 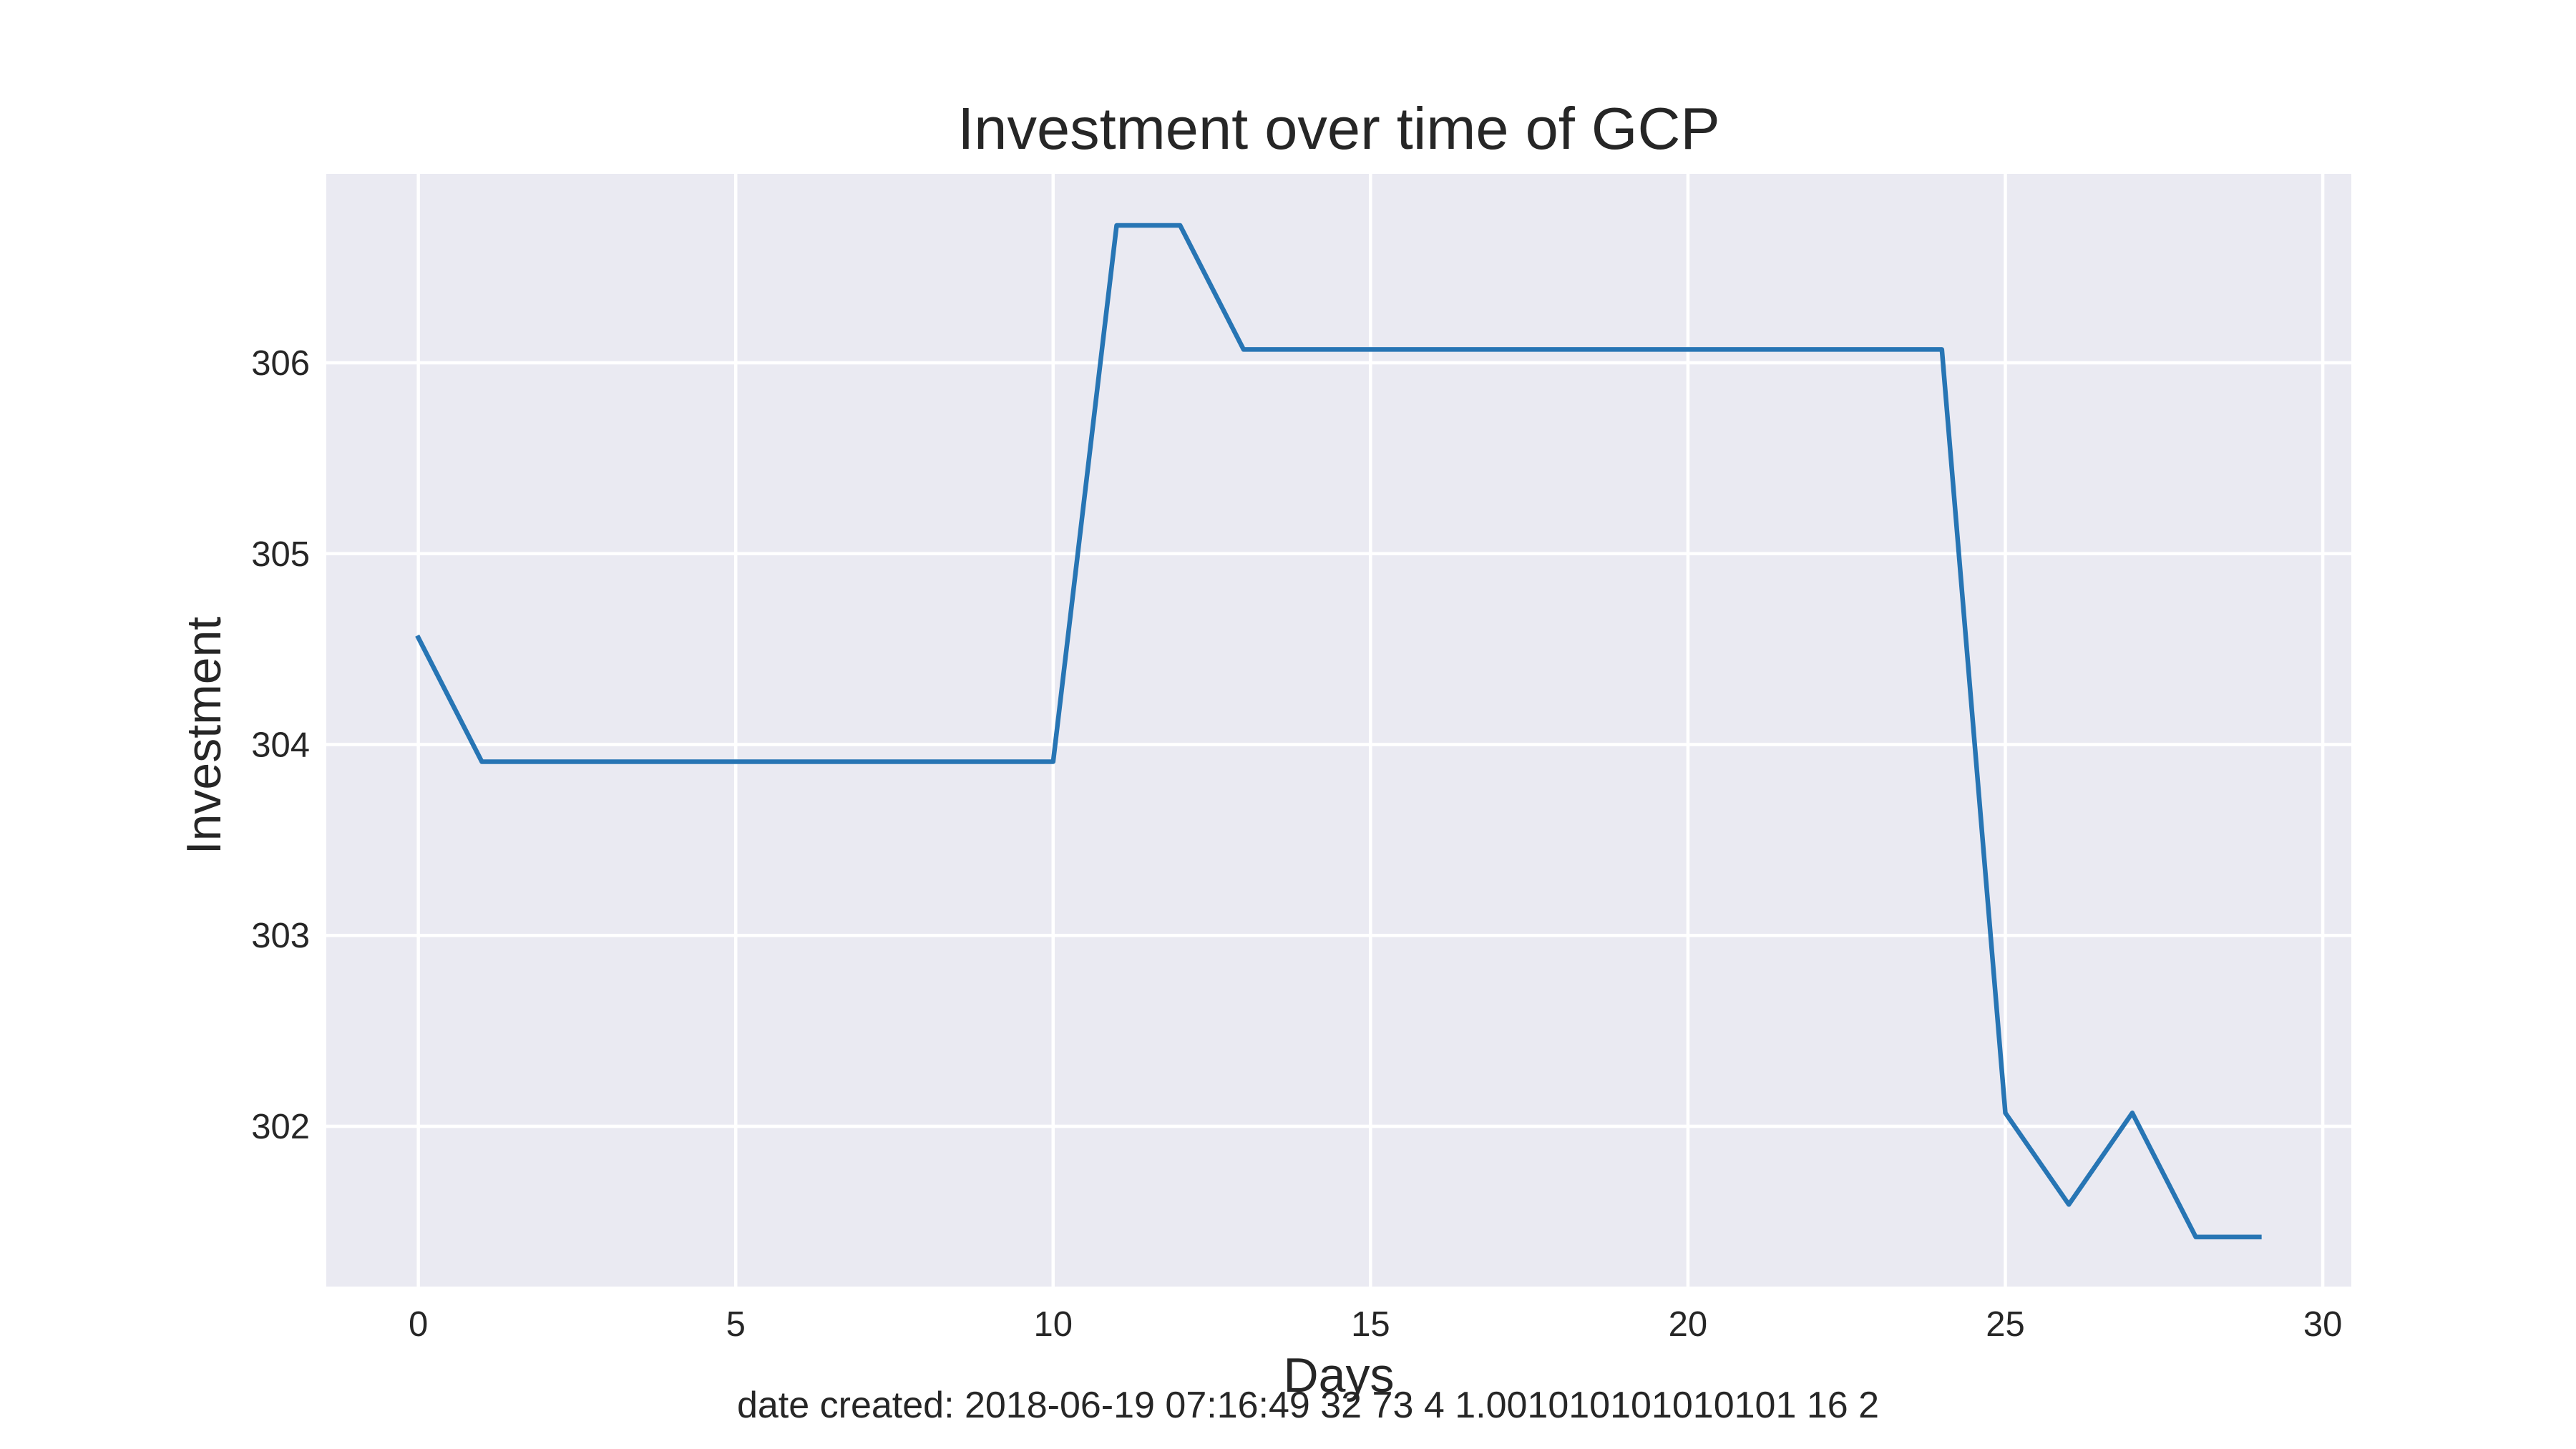 I want to click on x-tick-label: 25, so click(x=2005, y=1324).